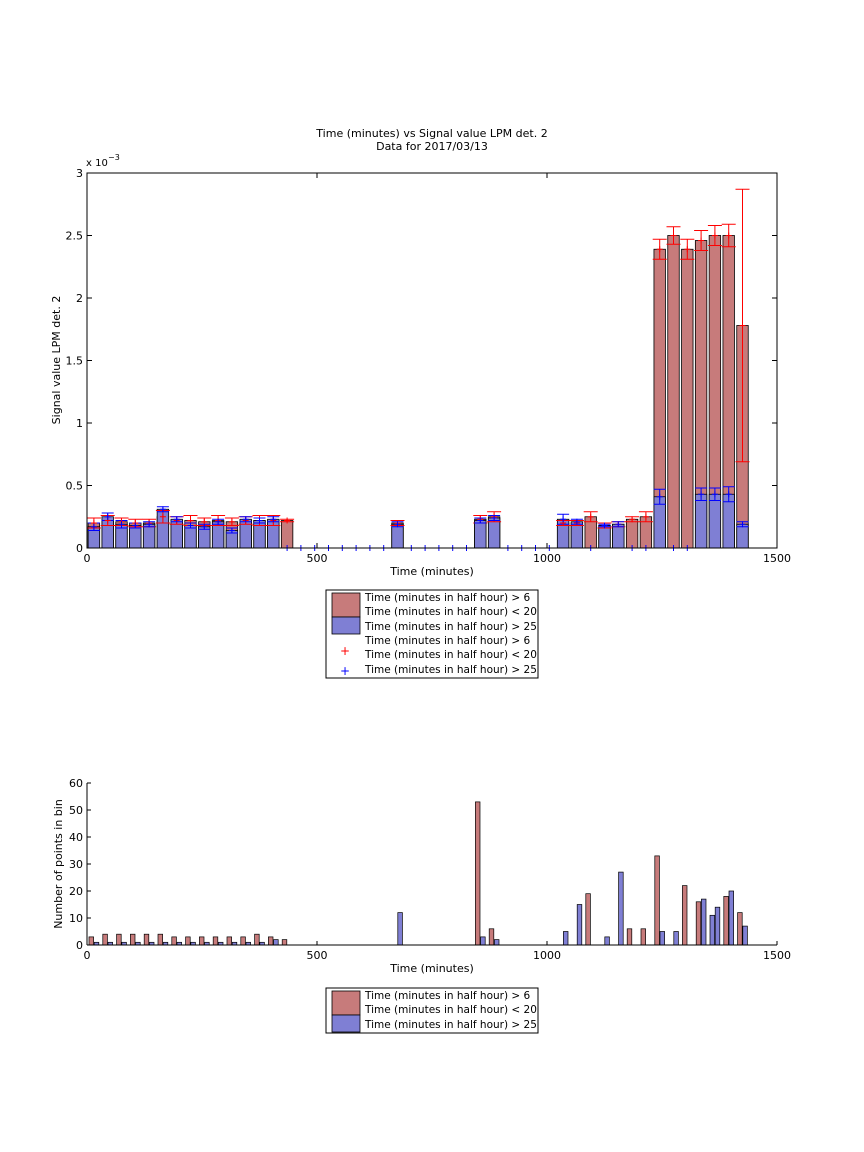  Describe the element at coordinates (450, 1010) in the screenshot. I see `bottom-legend-entry-2: Time (minutes in half hour) < 20` at that location.